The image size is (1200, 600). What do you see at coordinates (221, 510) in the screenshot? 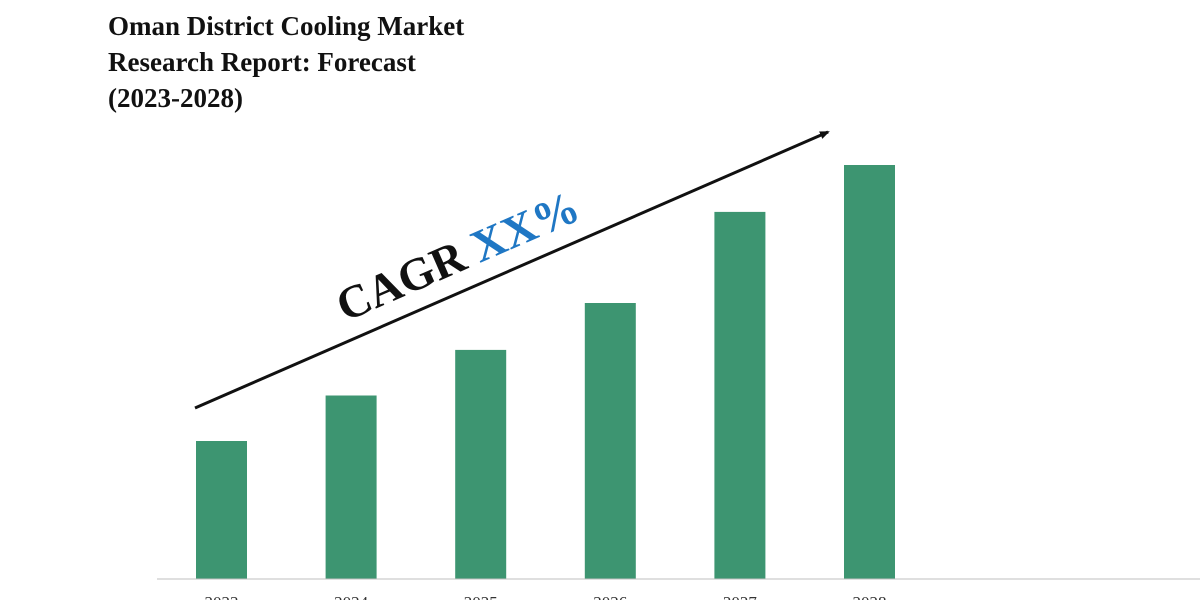
I see `bar-2023` at bounding box center [221, 510].